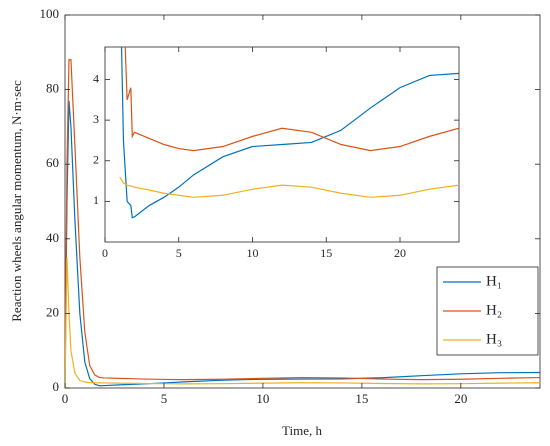  Describe the element at coordinates (494, 281) in the screenshot. I see `legend-label: H₁` at that location.